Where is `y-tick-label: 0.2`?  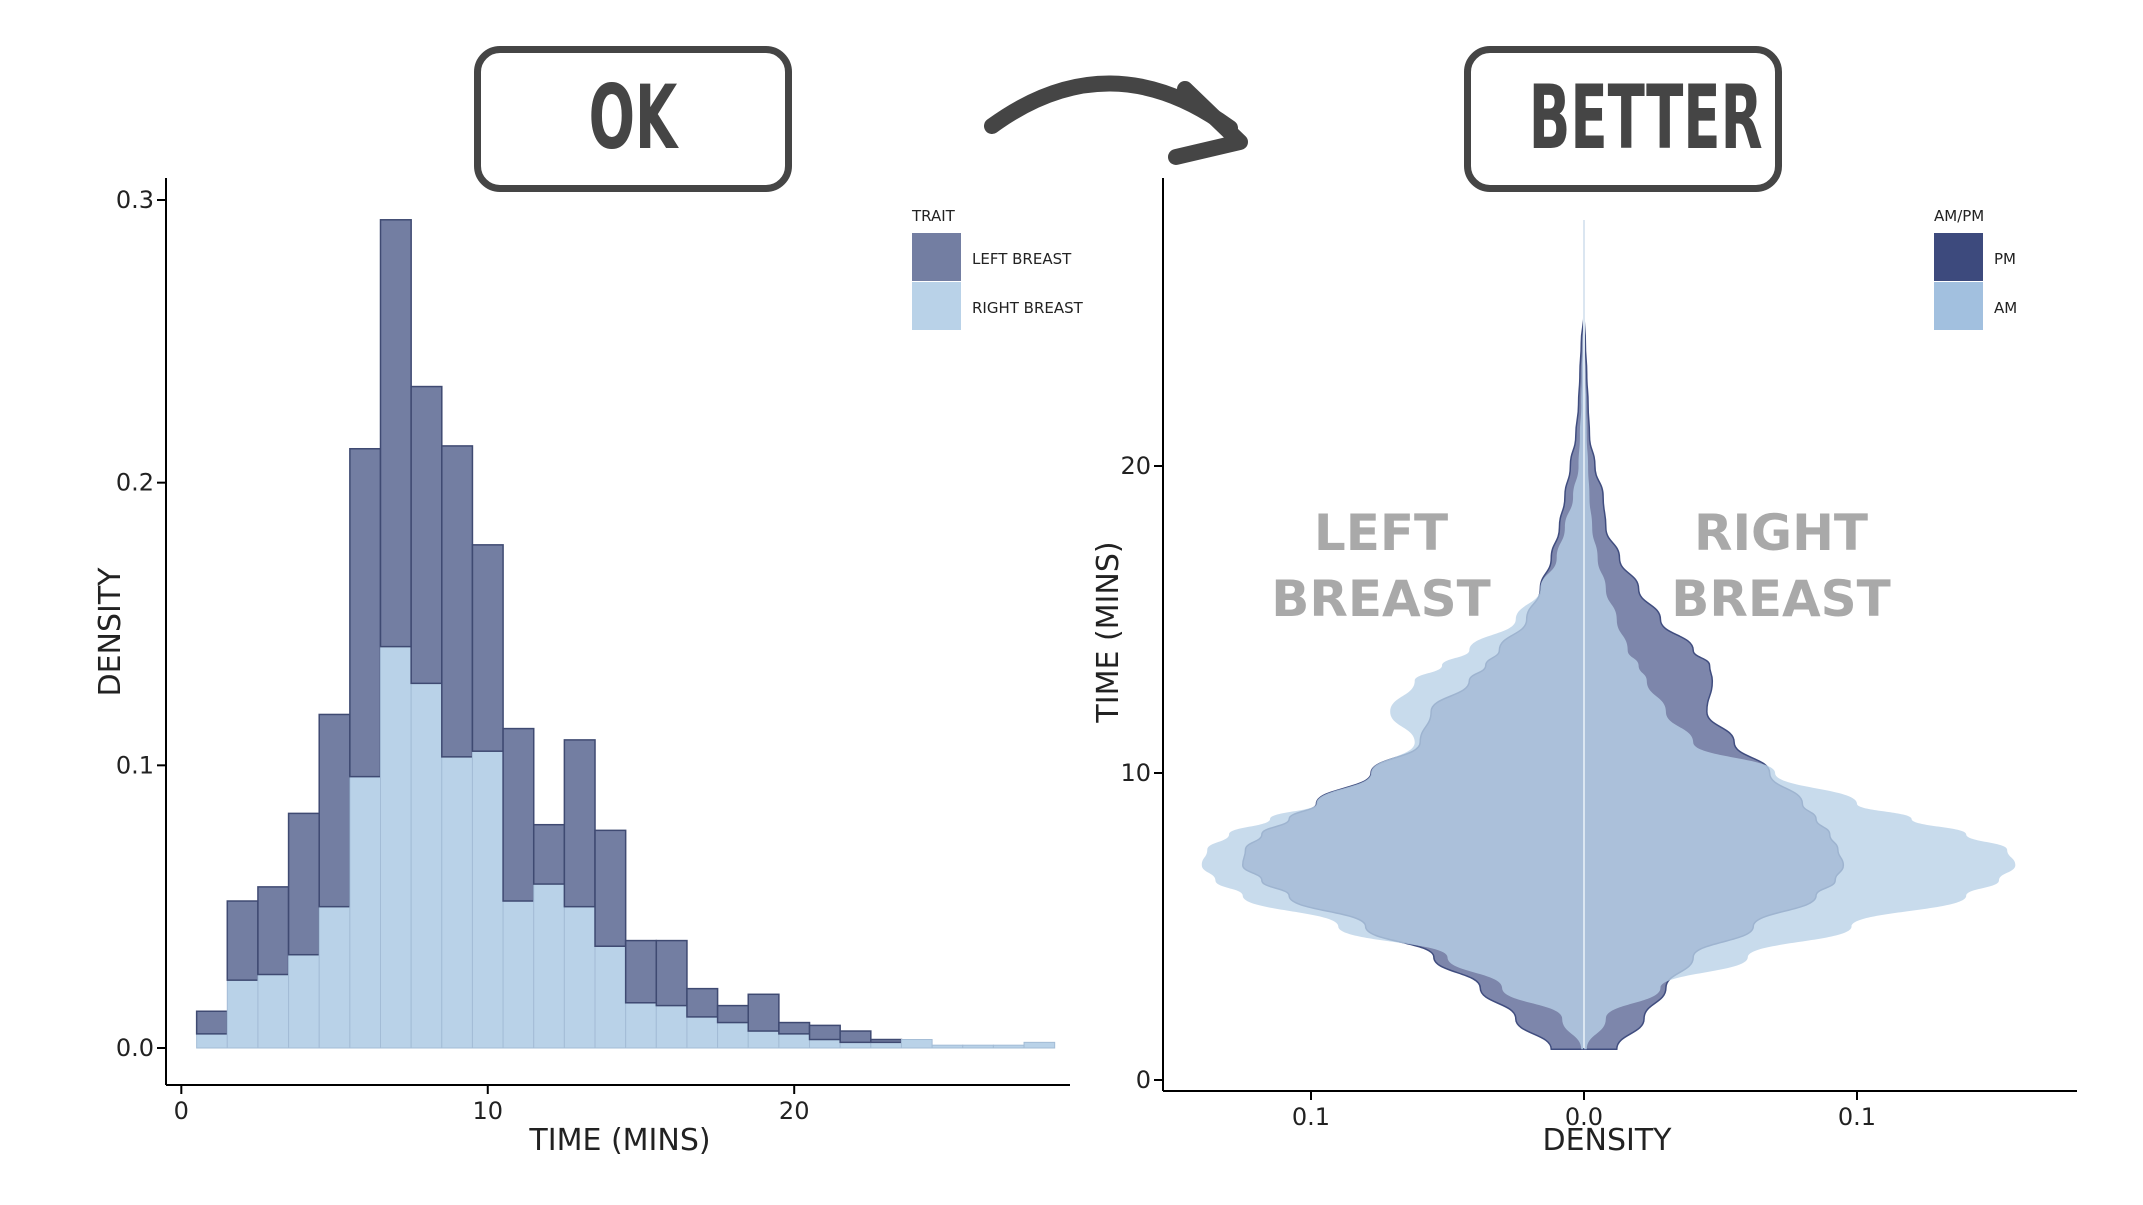 y-tick-label: 0.2 is located at coordinates (135, 483).